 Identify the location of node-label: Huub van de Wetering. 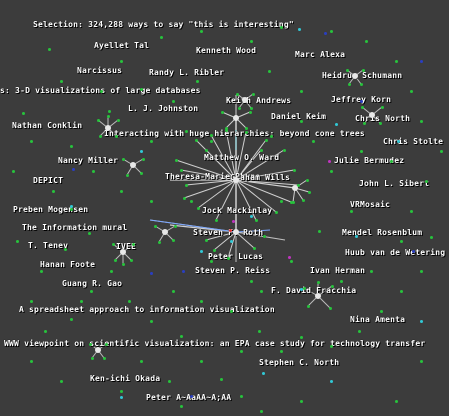
(395, 252).